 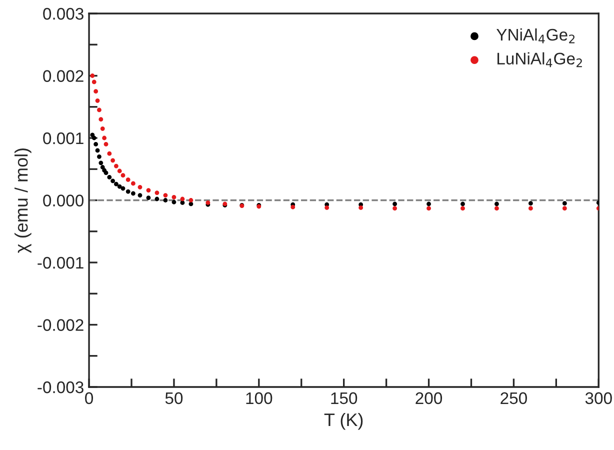 What do you see at coordinates (23, 200) in the screenshot?
I see `y-axis-title: χ (emu / mol)` at bounding box center [23, 200].